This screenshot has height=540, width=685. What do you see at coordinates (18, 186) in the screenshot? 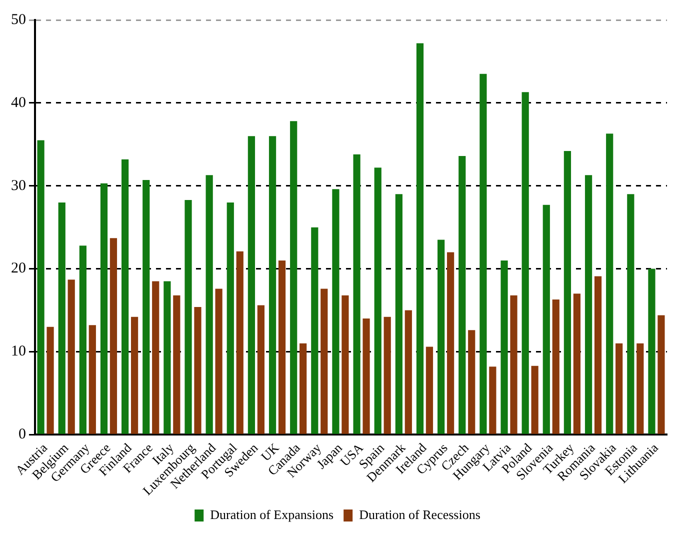
I see `y-tick-label: 30` at bounding box center [18, 186].